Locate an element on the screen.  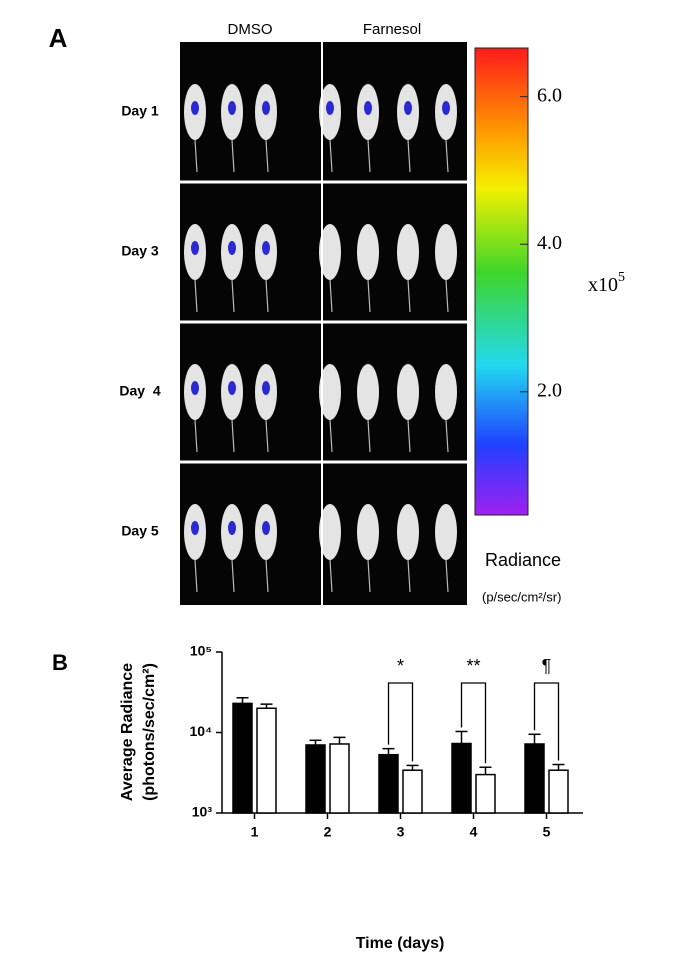
multiplier: x10 is located at coordinates (603, 285).